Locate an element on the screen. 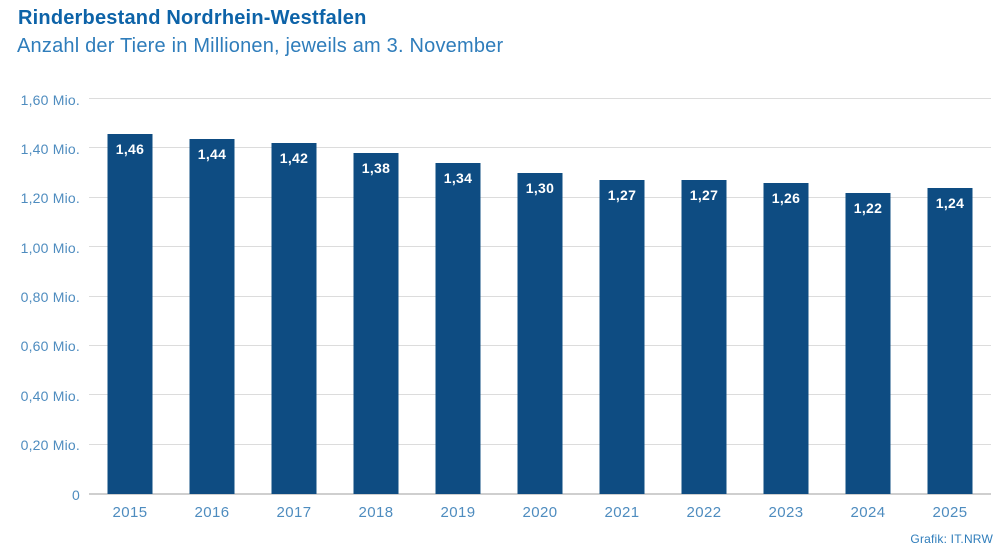 The height and width of the screenshot is (557, 999). x-tick-label: 2024 is located at coordinates (868, 512).